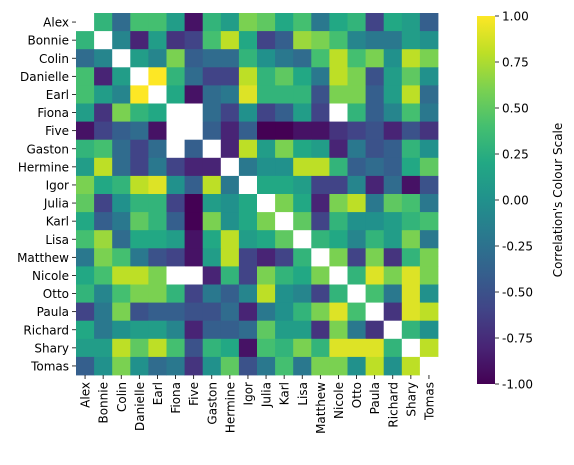  Describe the element at coordinates (248, 393) in the screenshot. I see `x-tick-label: Igor` at that location.